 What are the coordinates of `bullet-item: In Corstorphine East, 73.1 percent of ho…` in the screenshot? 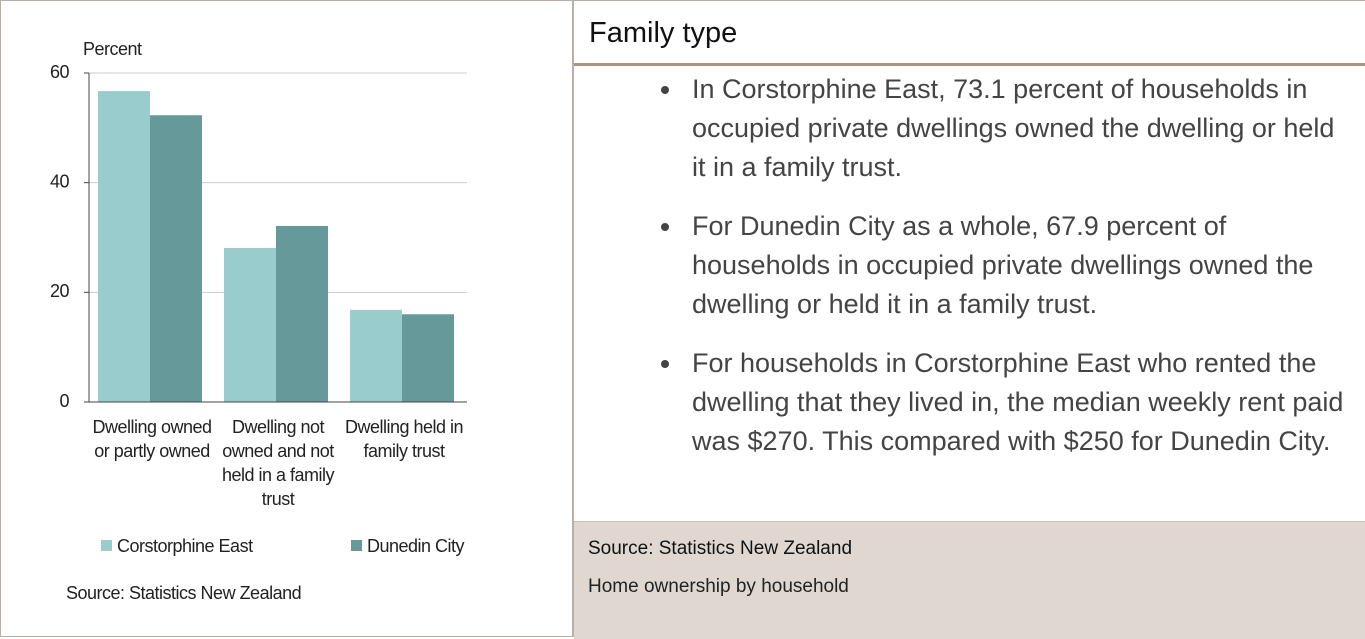 It's located at (1016, 128).